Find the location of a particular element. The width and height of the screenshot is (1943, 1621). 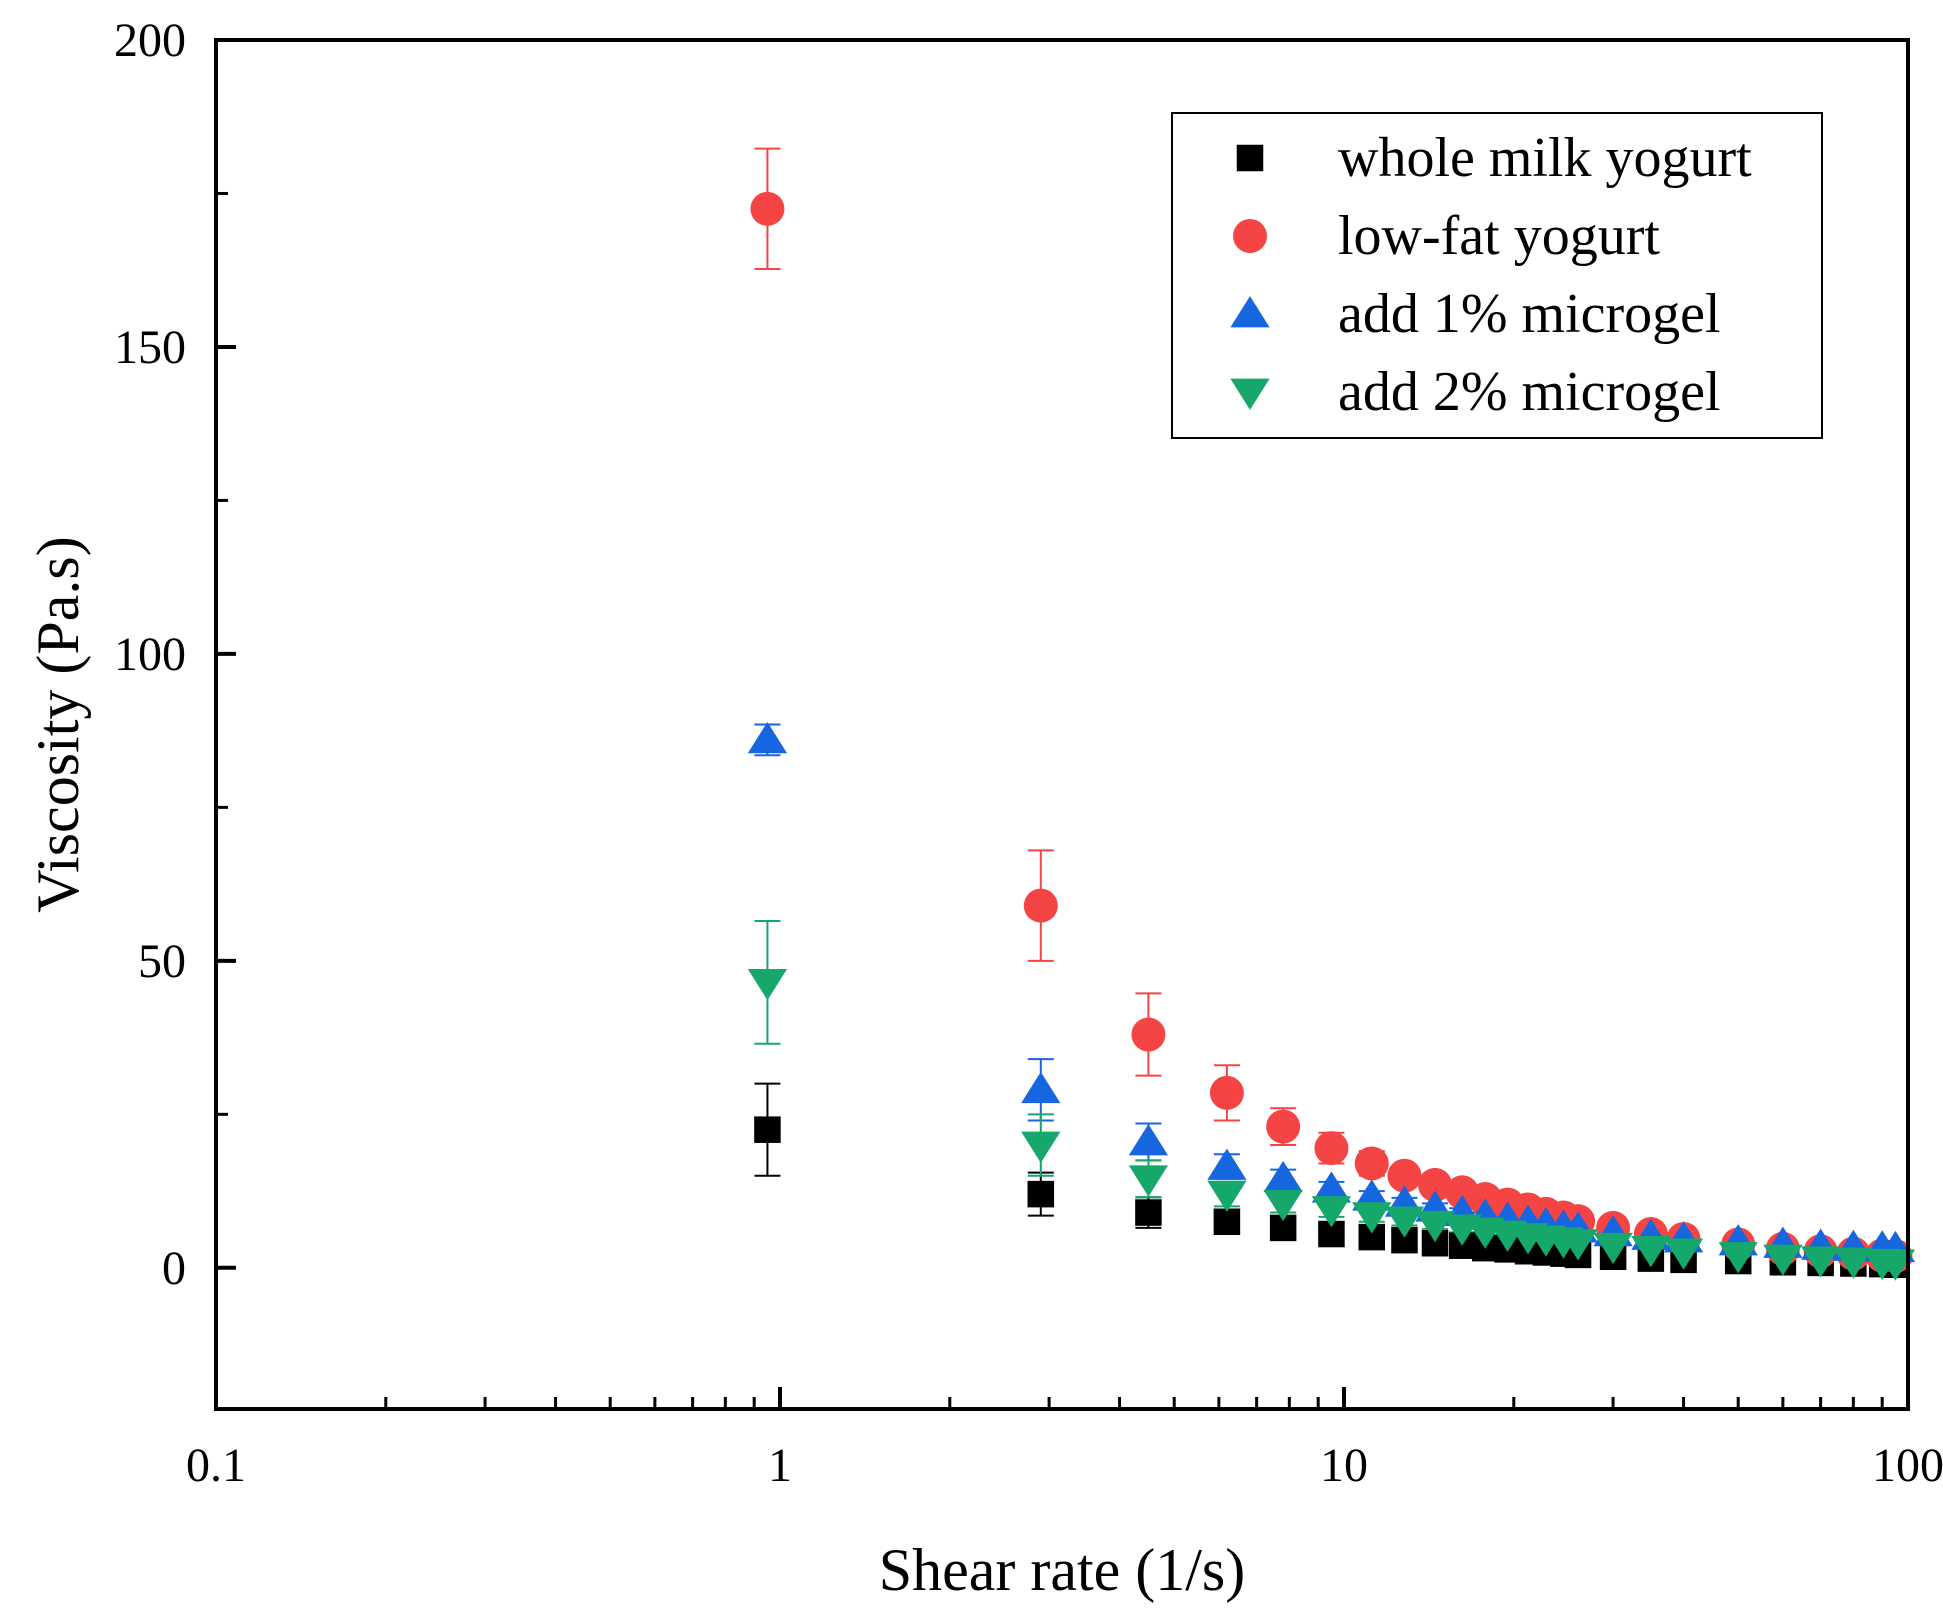

y-axis-ticks: 0 50 100 150 200 is located at coordinates (175, 654).